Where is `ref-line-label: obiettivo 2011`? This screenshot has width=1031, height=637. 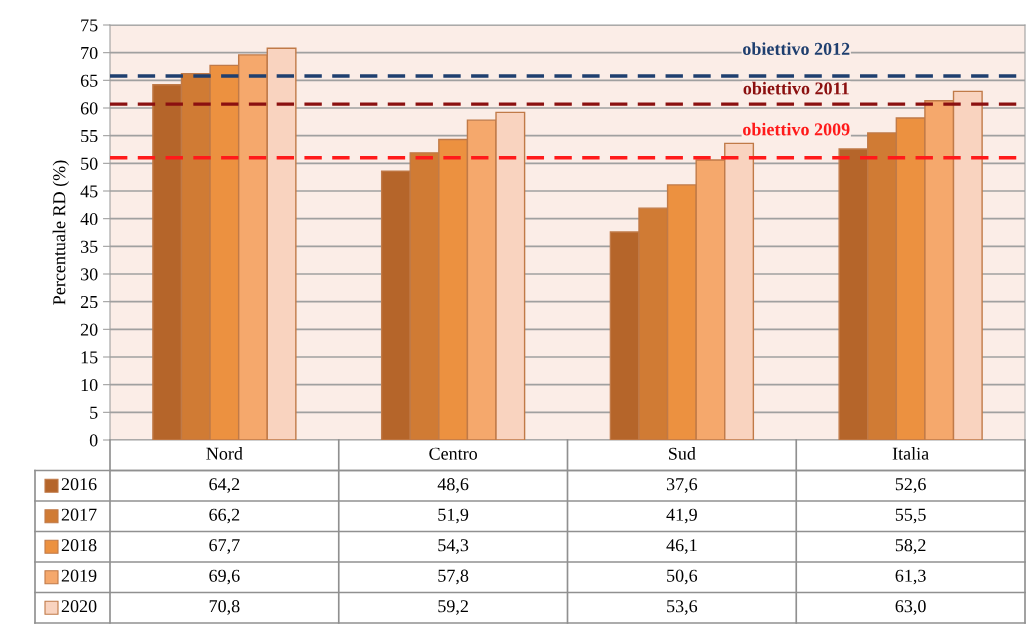
ref-line-label: obiettivo 2011 is located at coordinates (796, 88).